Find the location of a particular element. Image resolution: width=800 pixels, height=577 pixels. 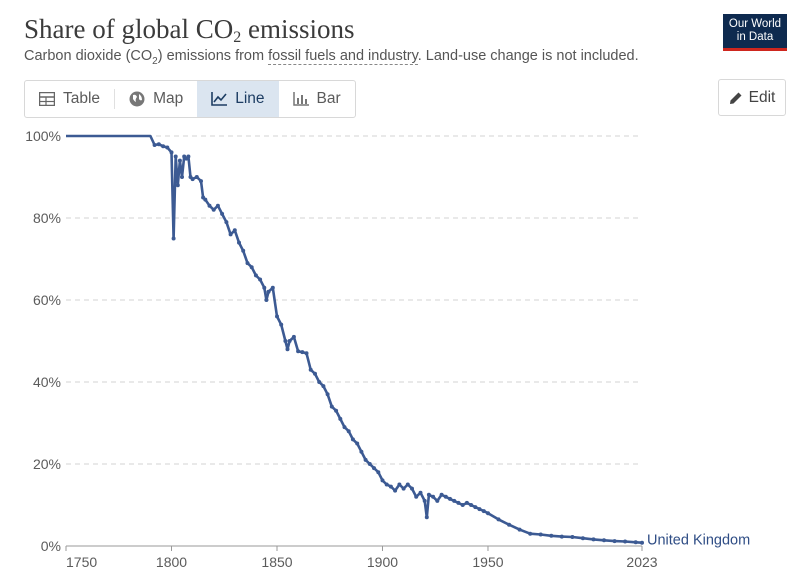

x-axis: 1750 1800 1850 1900 1950 2023 is located at coordinates (361, 557).